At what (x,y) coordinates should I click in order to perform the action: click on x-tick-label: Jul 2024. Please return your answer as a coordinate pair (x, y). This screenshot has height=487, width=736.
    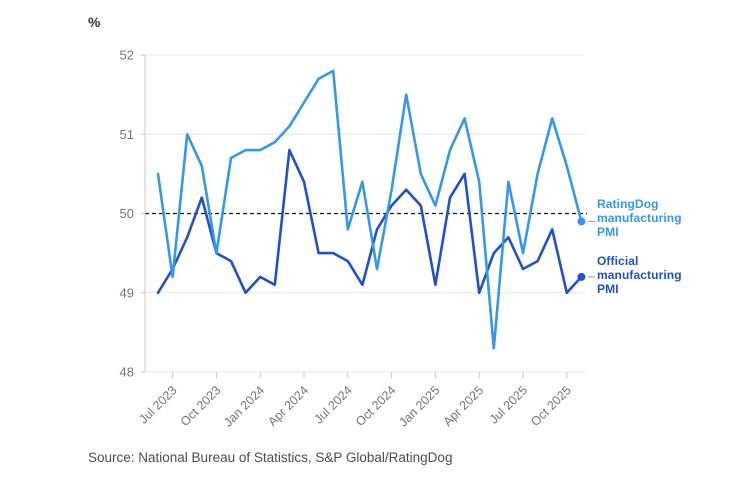
    Looking at the image, I should click on (333, 404).